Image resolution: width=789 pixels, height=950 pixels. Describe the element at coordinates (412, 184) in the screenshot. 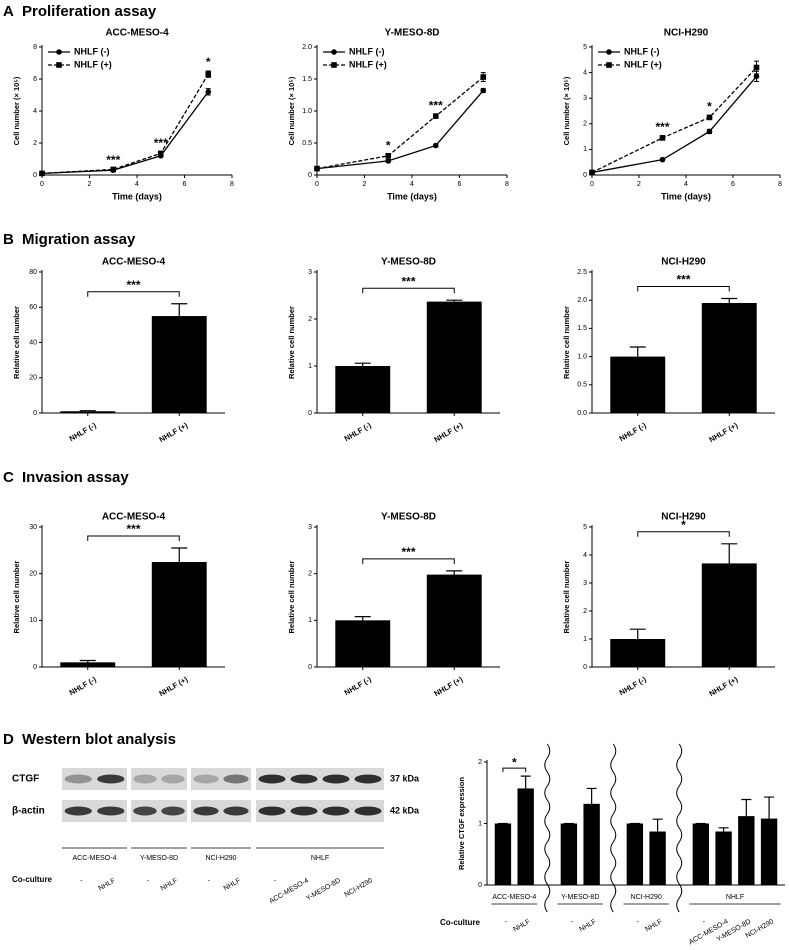

I see `x-tick-label: 4` at that location.